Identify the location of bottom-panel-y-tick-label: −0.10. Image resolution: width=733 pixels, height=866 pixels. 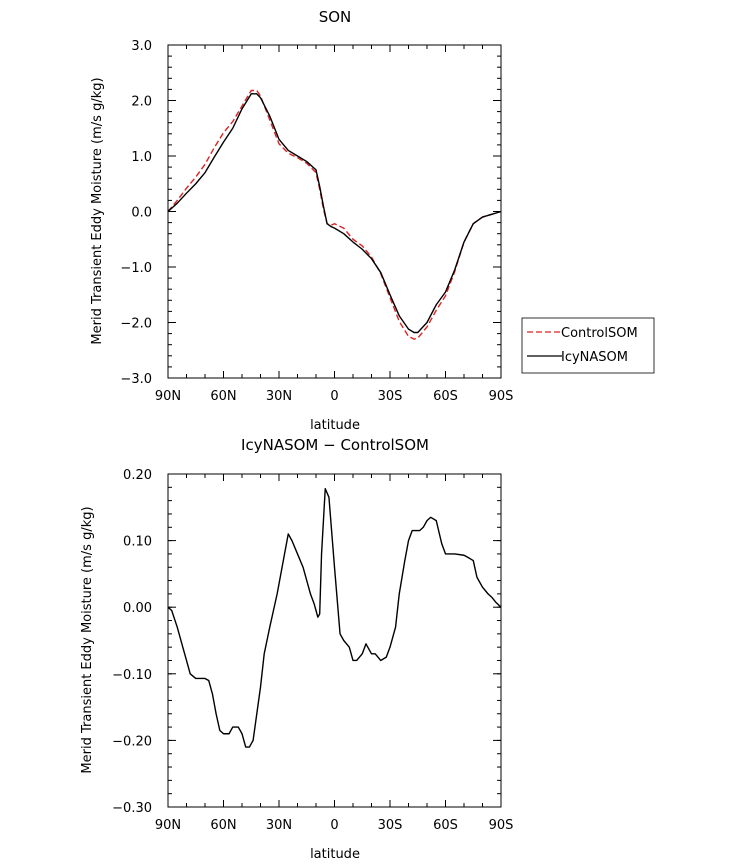
(132, 675).